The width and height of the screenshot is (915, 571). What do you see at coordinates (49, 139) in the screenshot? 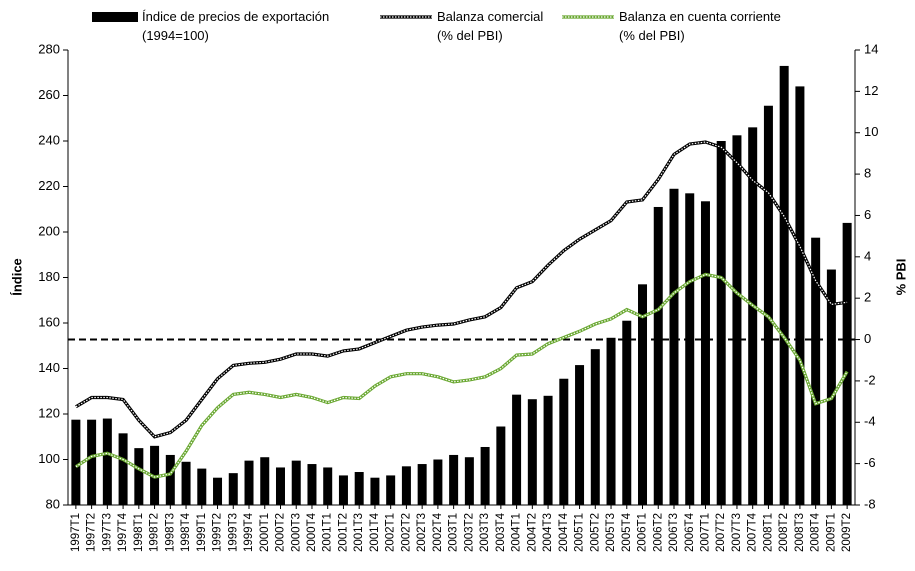
I see `y-tick-label: 240` at bounding box center [49, 139].